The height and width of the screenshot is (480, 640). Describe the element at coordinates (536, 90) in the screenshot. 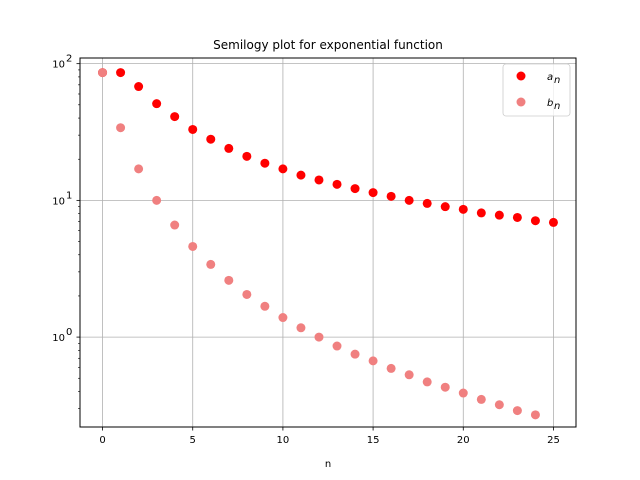

I see `legend: a nb n` at that location.